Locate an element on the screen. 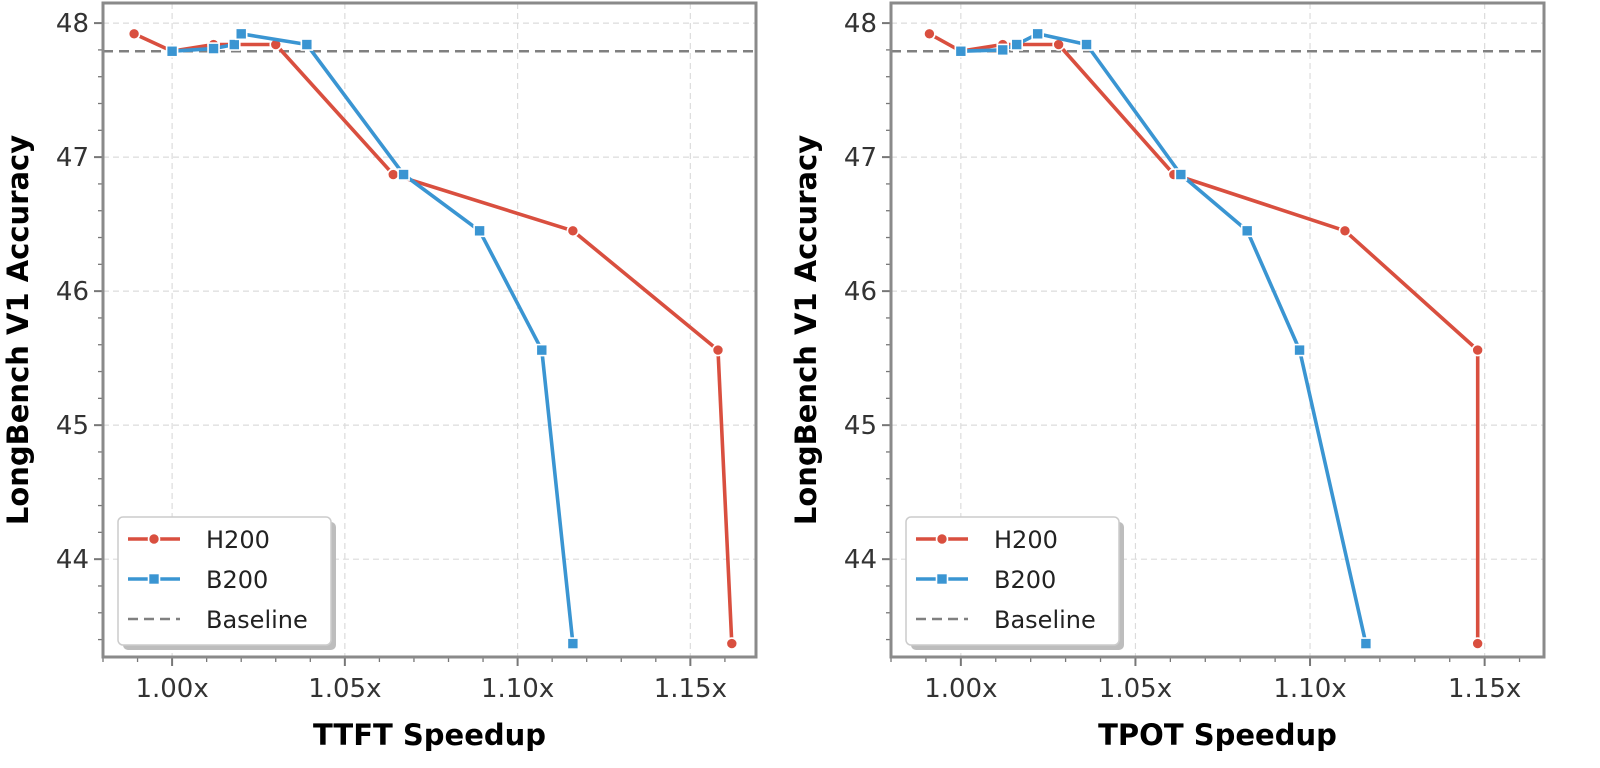 The height and width of the screenshot is (768, 1600). x-axis-title: TPOT Speedup is located at coordinates (1217, 735).